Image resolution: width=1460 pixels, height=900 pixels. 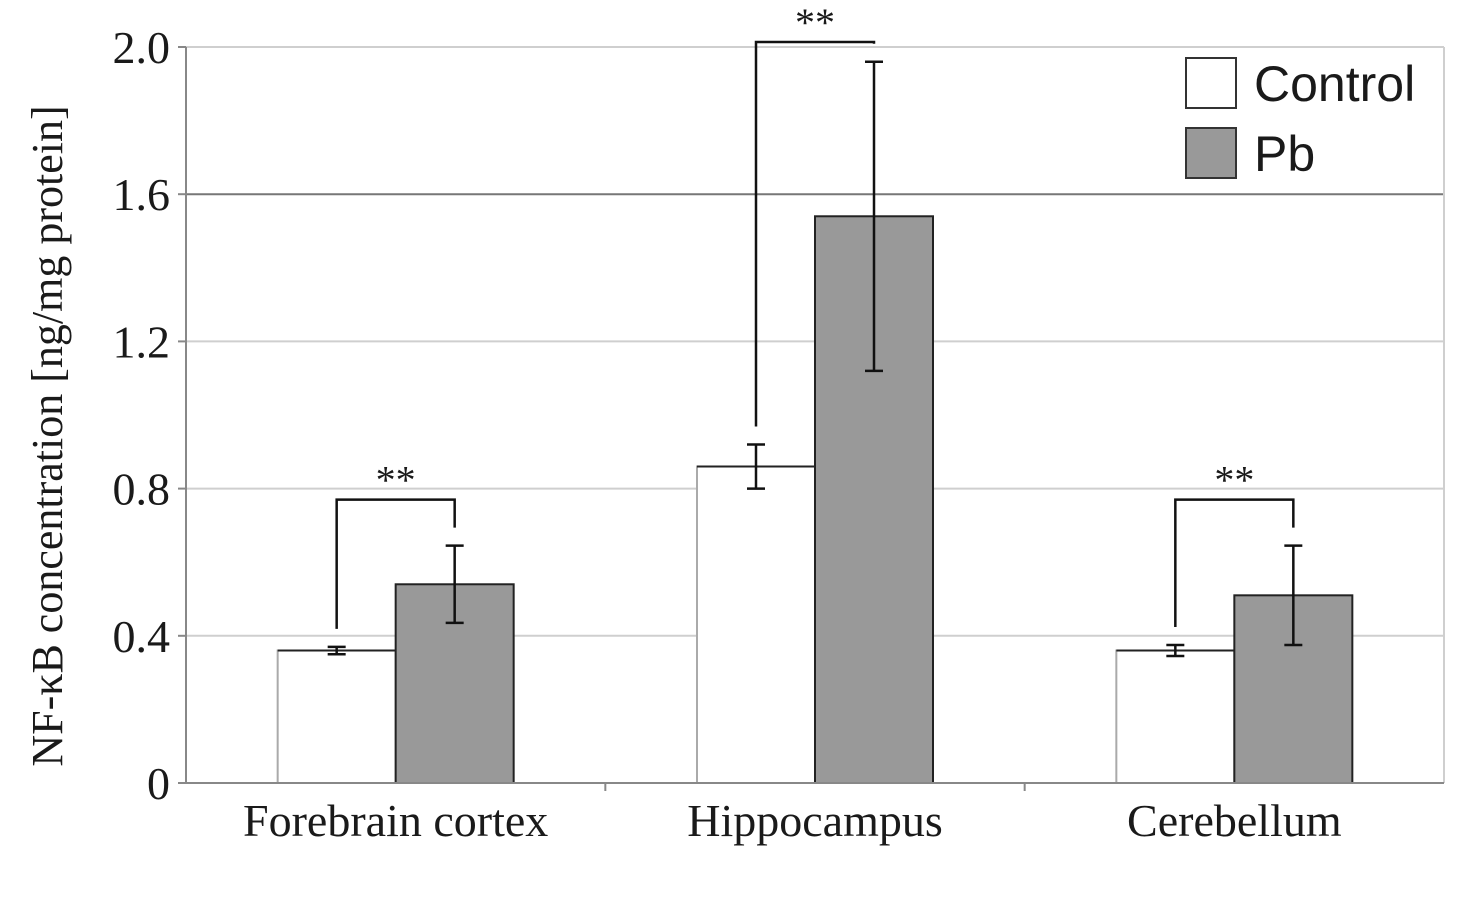 What do you see at coordinates (1334, 84) in the screenshot?
I see `legend-label-control: Control` at bounding box center [1334, 84].